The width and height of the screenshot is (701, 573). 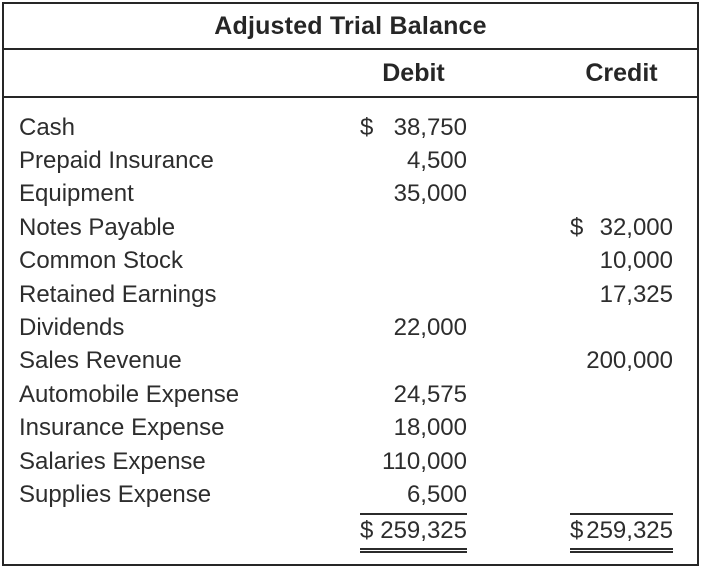 I want to click on account-label: Retained Earnings, so click(x=118, y=294).